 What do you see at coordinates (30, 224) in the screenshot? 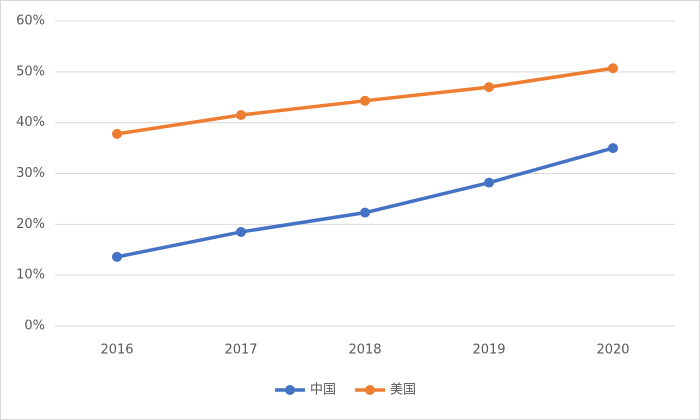
I see `y-tick-label: 20%` at bounding box center [30, 224].